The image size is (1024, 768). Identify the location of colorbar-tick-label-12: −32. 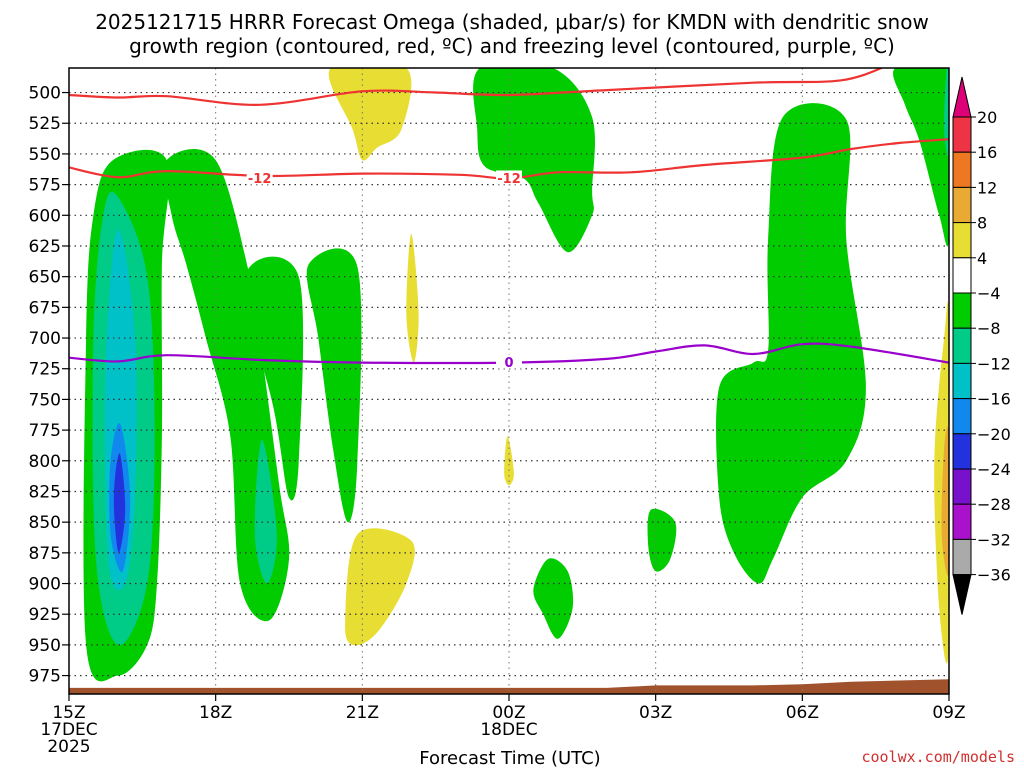
(994, 539).